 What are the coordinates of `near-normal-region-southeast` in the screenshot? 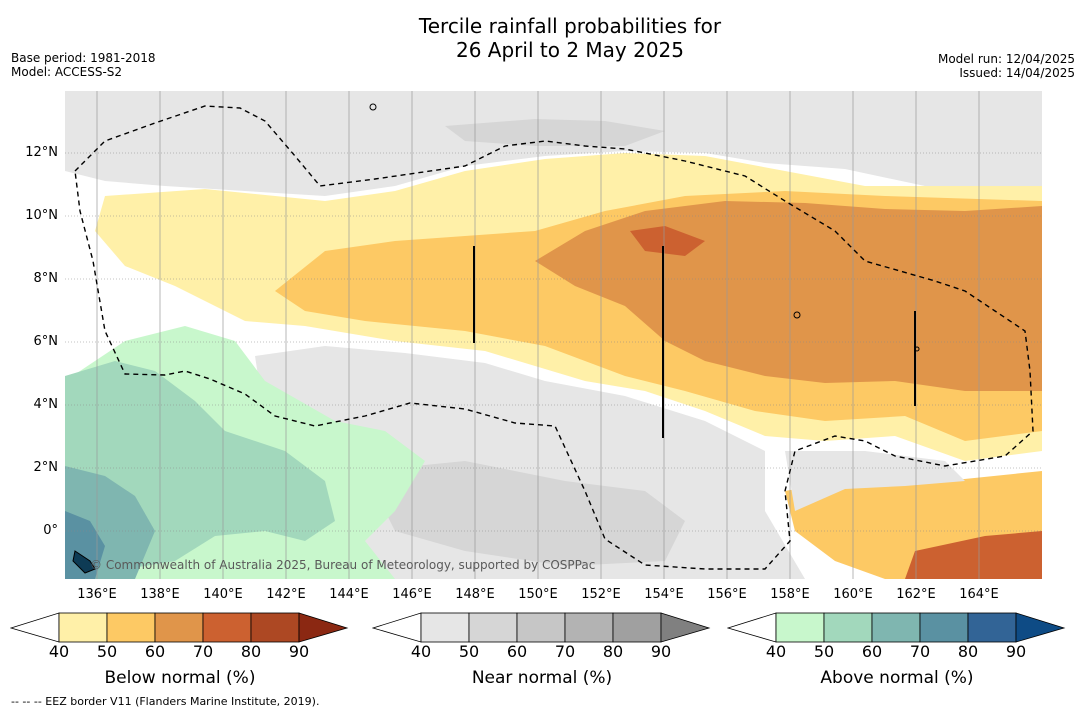 It's located at (875, 481).